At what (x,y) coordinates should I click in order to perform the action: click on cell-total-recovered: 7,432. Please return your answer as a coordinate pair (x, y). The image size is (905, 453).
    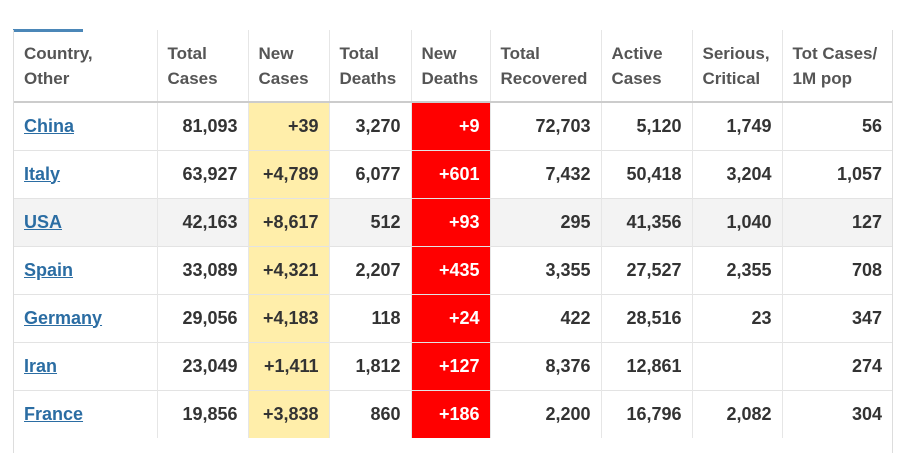
    Looking at the image, I should click on (546, 173).